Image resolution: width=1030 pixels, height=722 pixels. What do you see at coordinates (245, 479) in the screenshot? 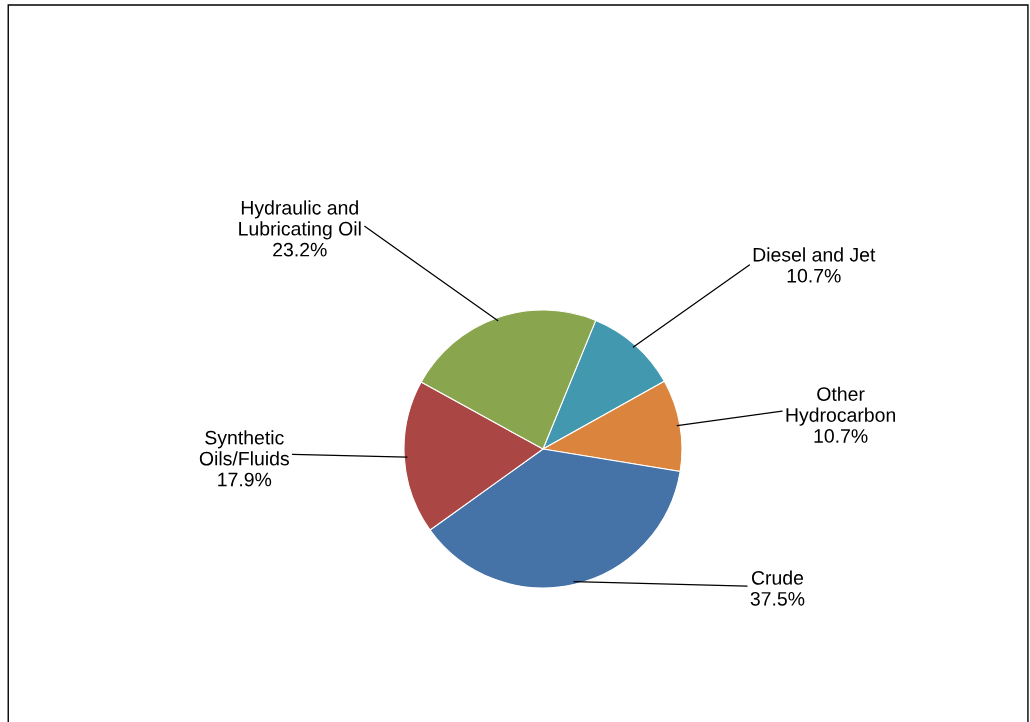
I see `data-label: 17.9%` at bounding box center [245, 479].